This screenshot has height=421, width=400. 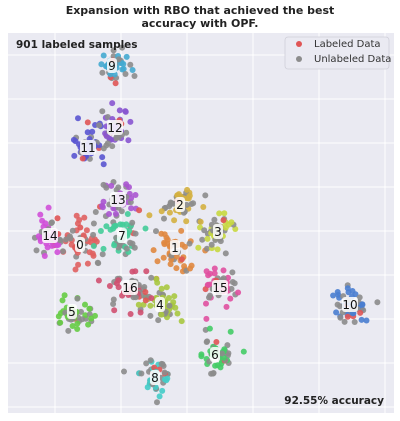 I want to click on cluster-12-label: 12, so click(x=114, y=128).